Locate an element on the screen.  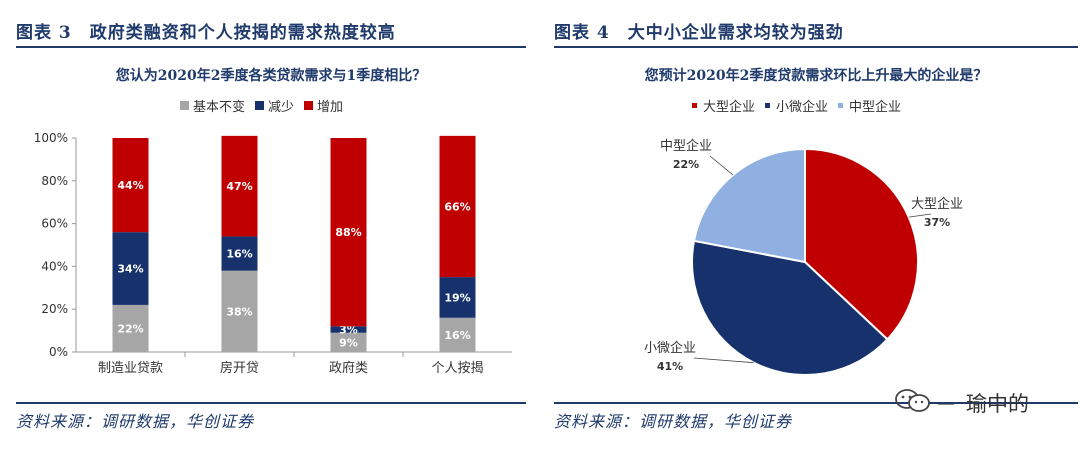
y-tick-label: 60% is located at coordinates (54, 224).